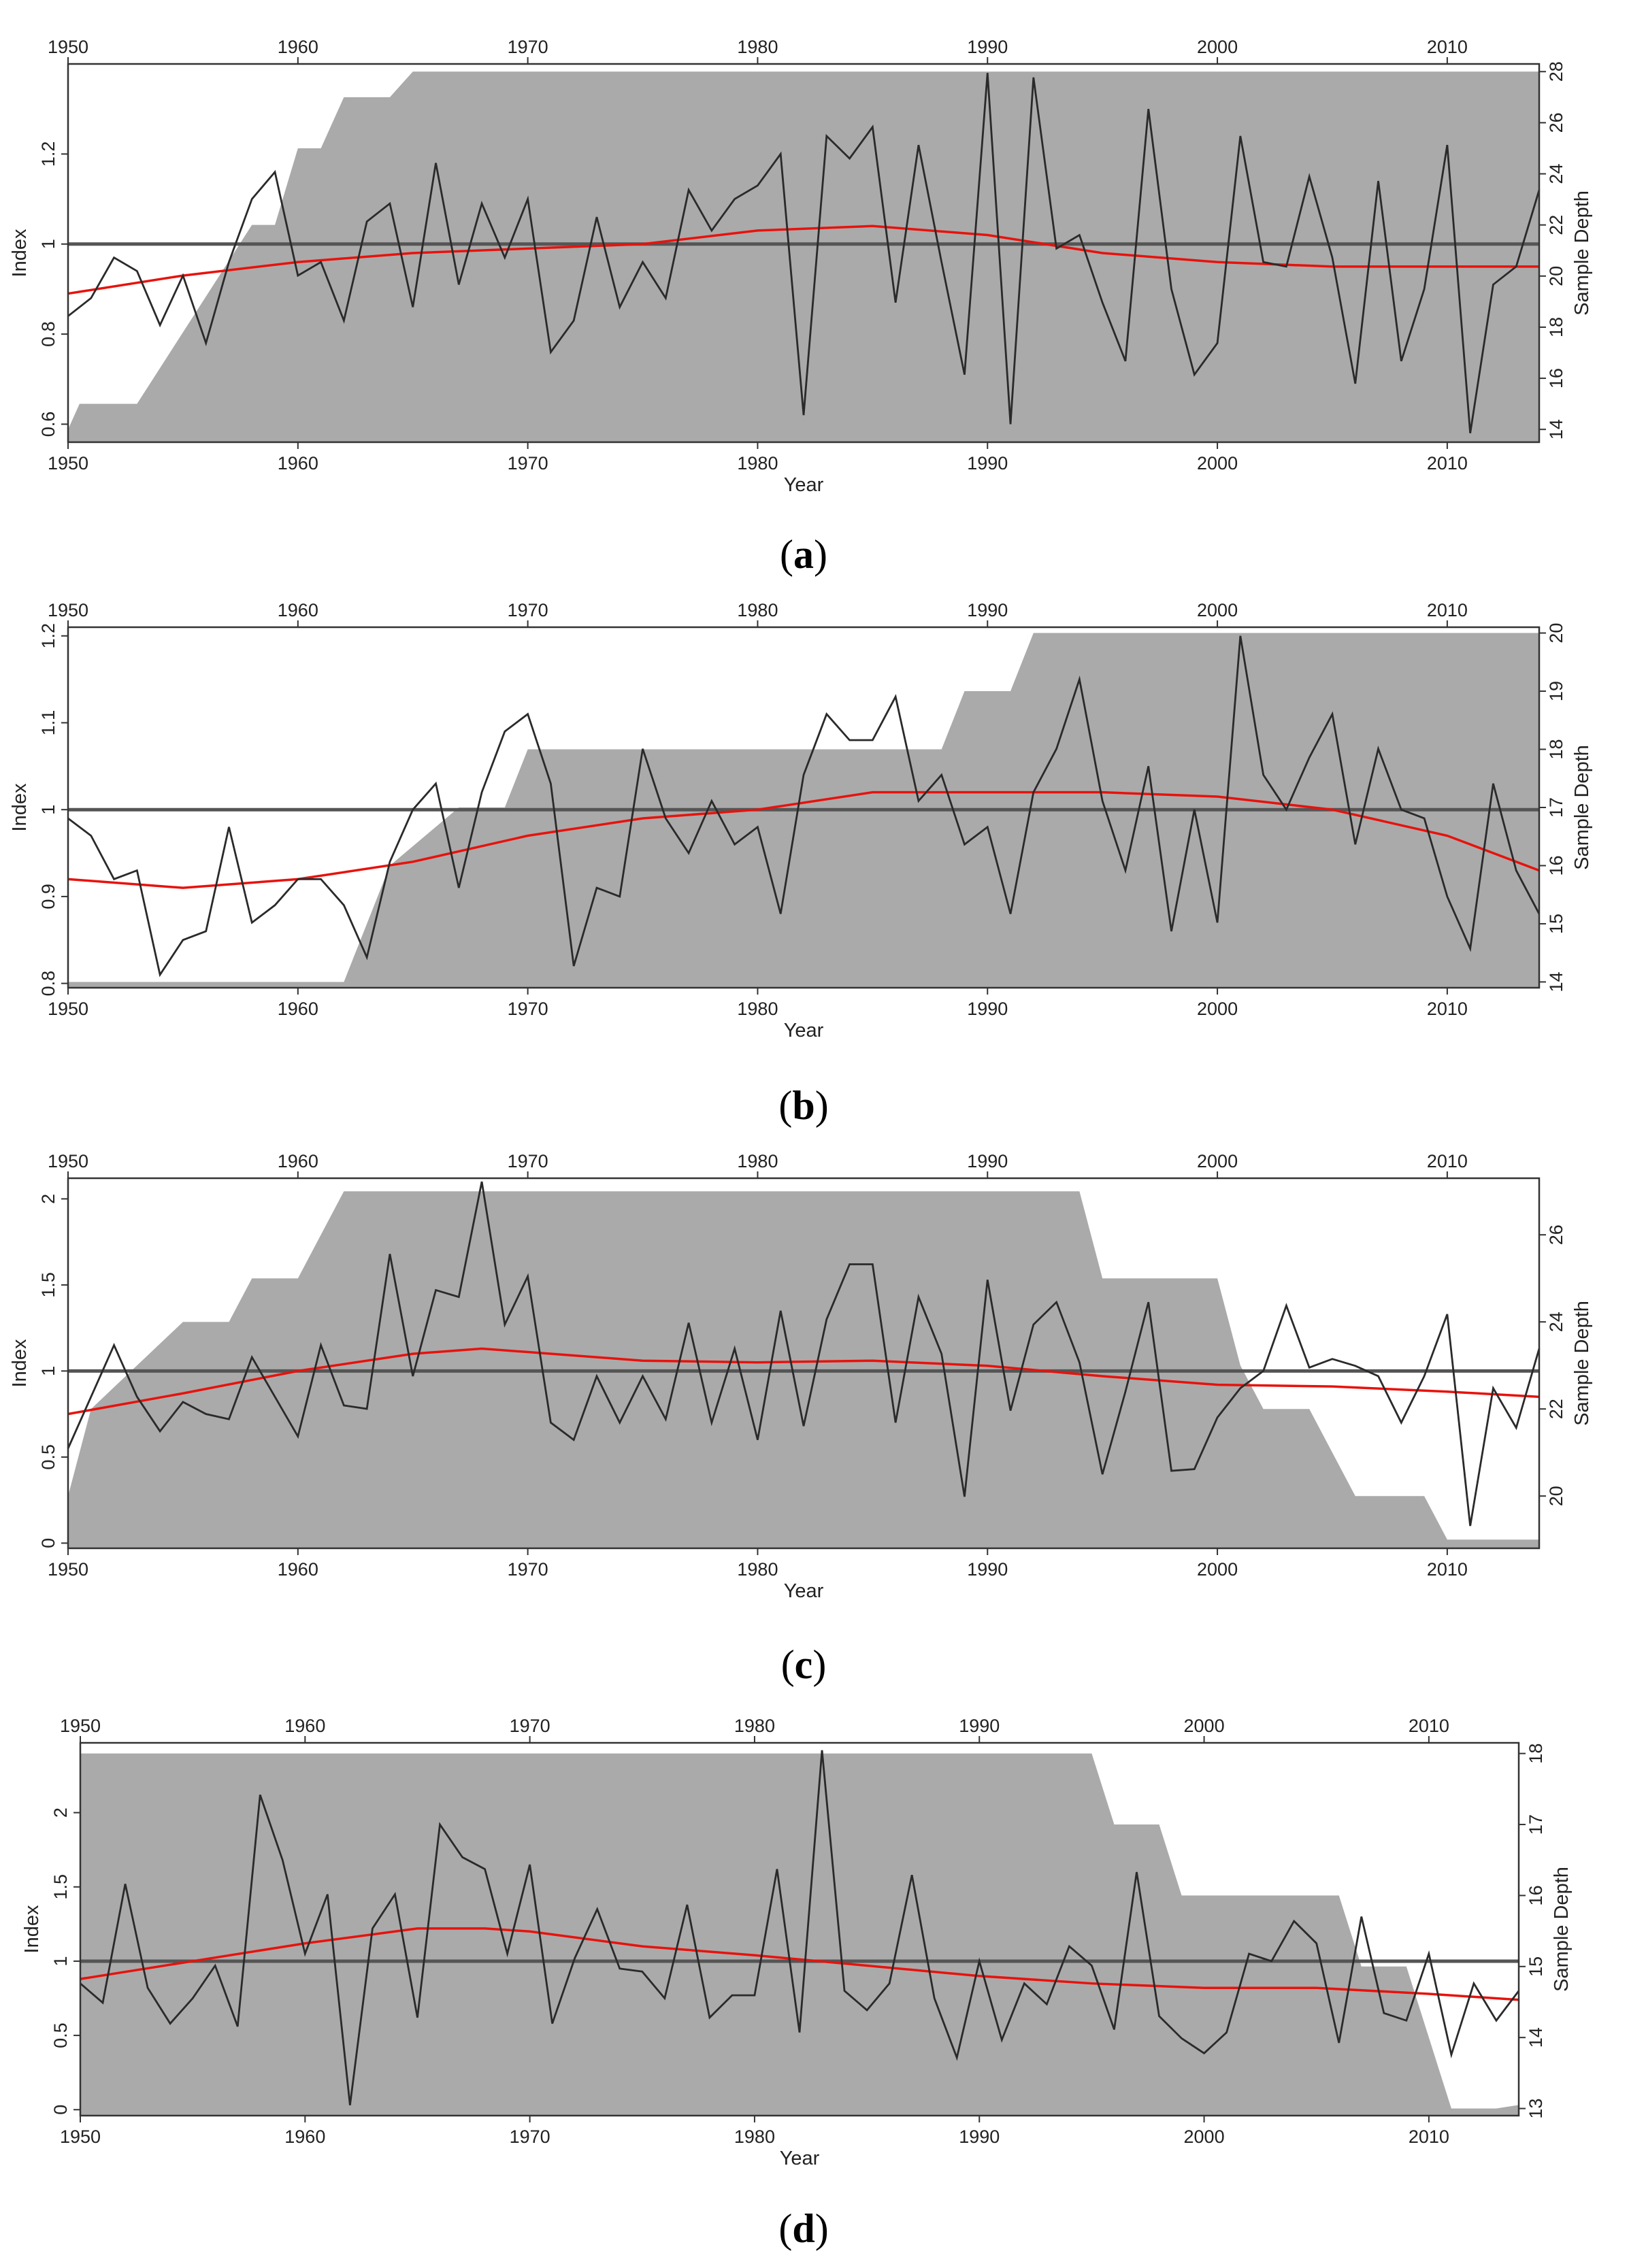 The image size is (1629, 2268). I want to click on y-tick-label: 1.5, so click(60, 1887).